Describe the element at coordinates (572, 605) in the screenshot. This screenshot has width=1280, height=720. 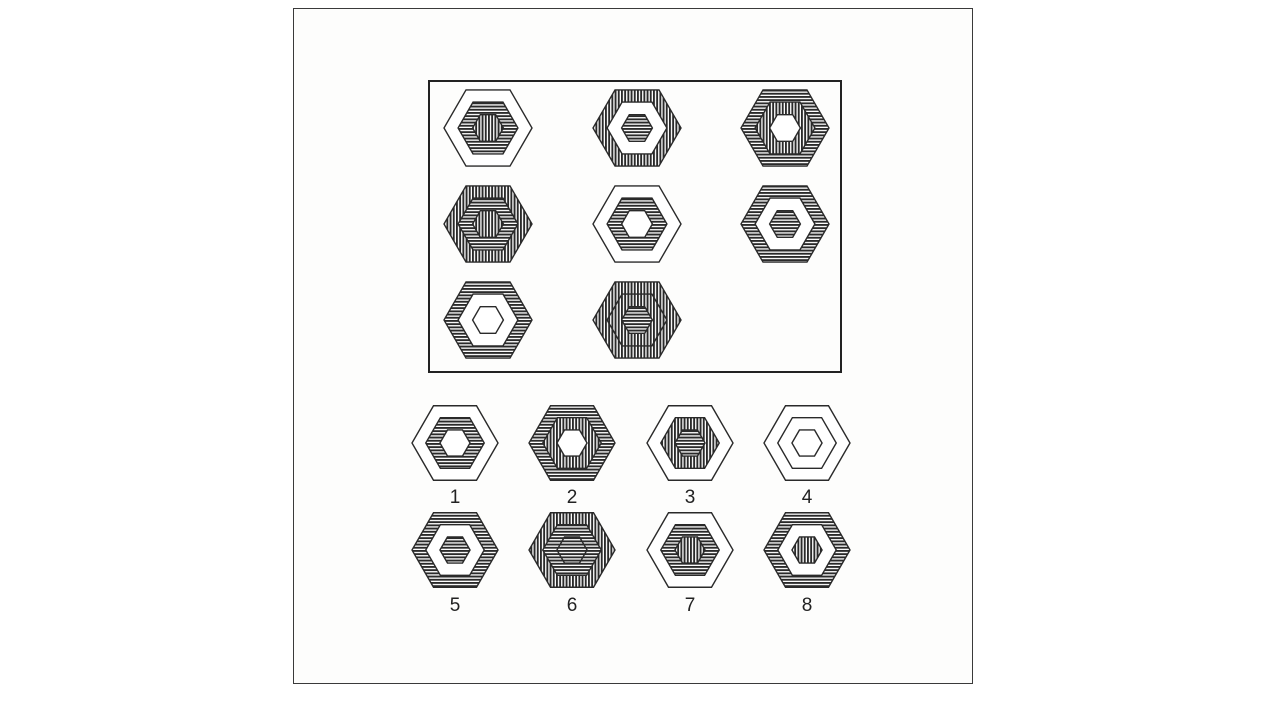
I see `option-6-label: 6` at that location.